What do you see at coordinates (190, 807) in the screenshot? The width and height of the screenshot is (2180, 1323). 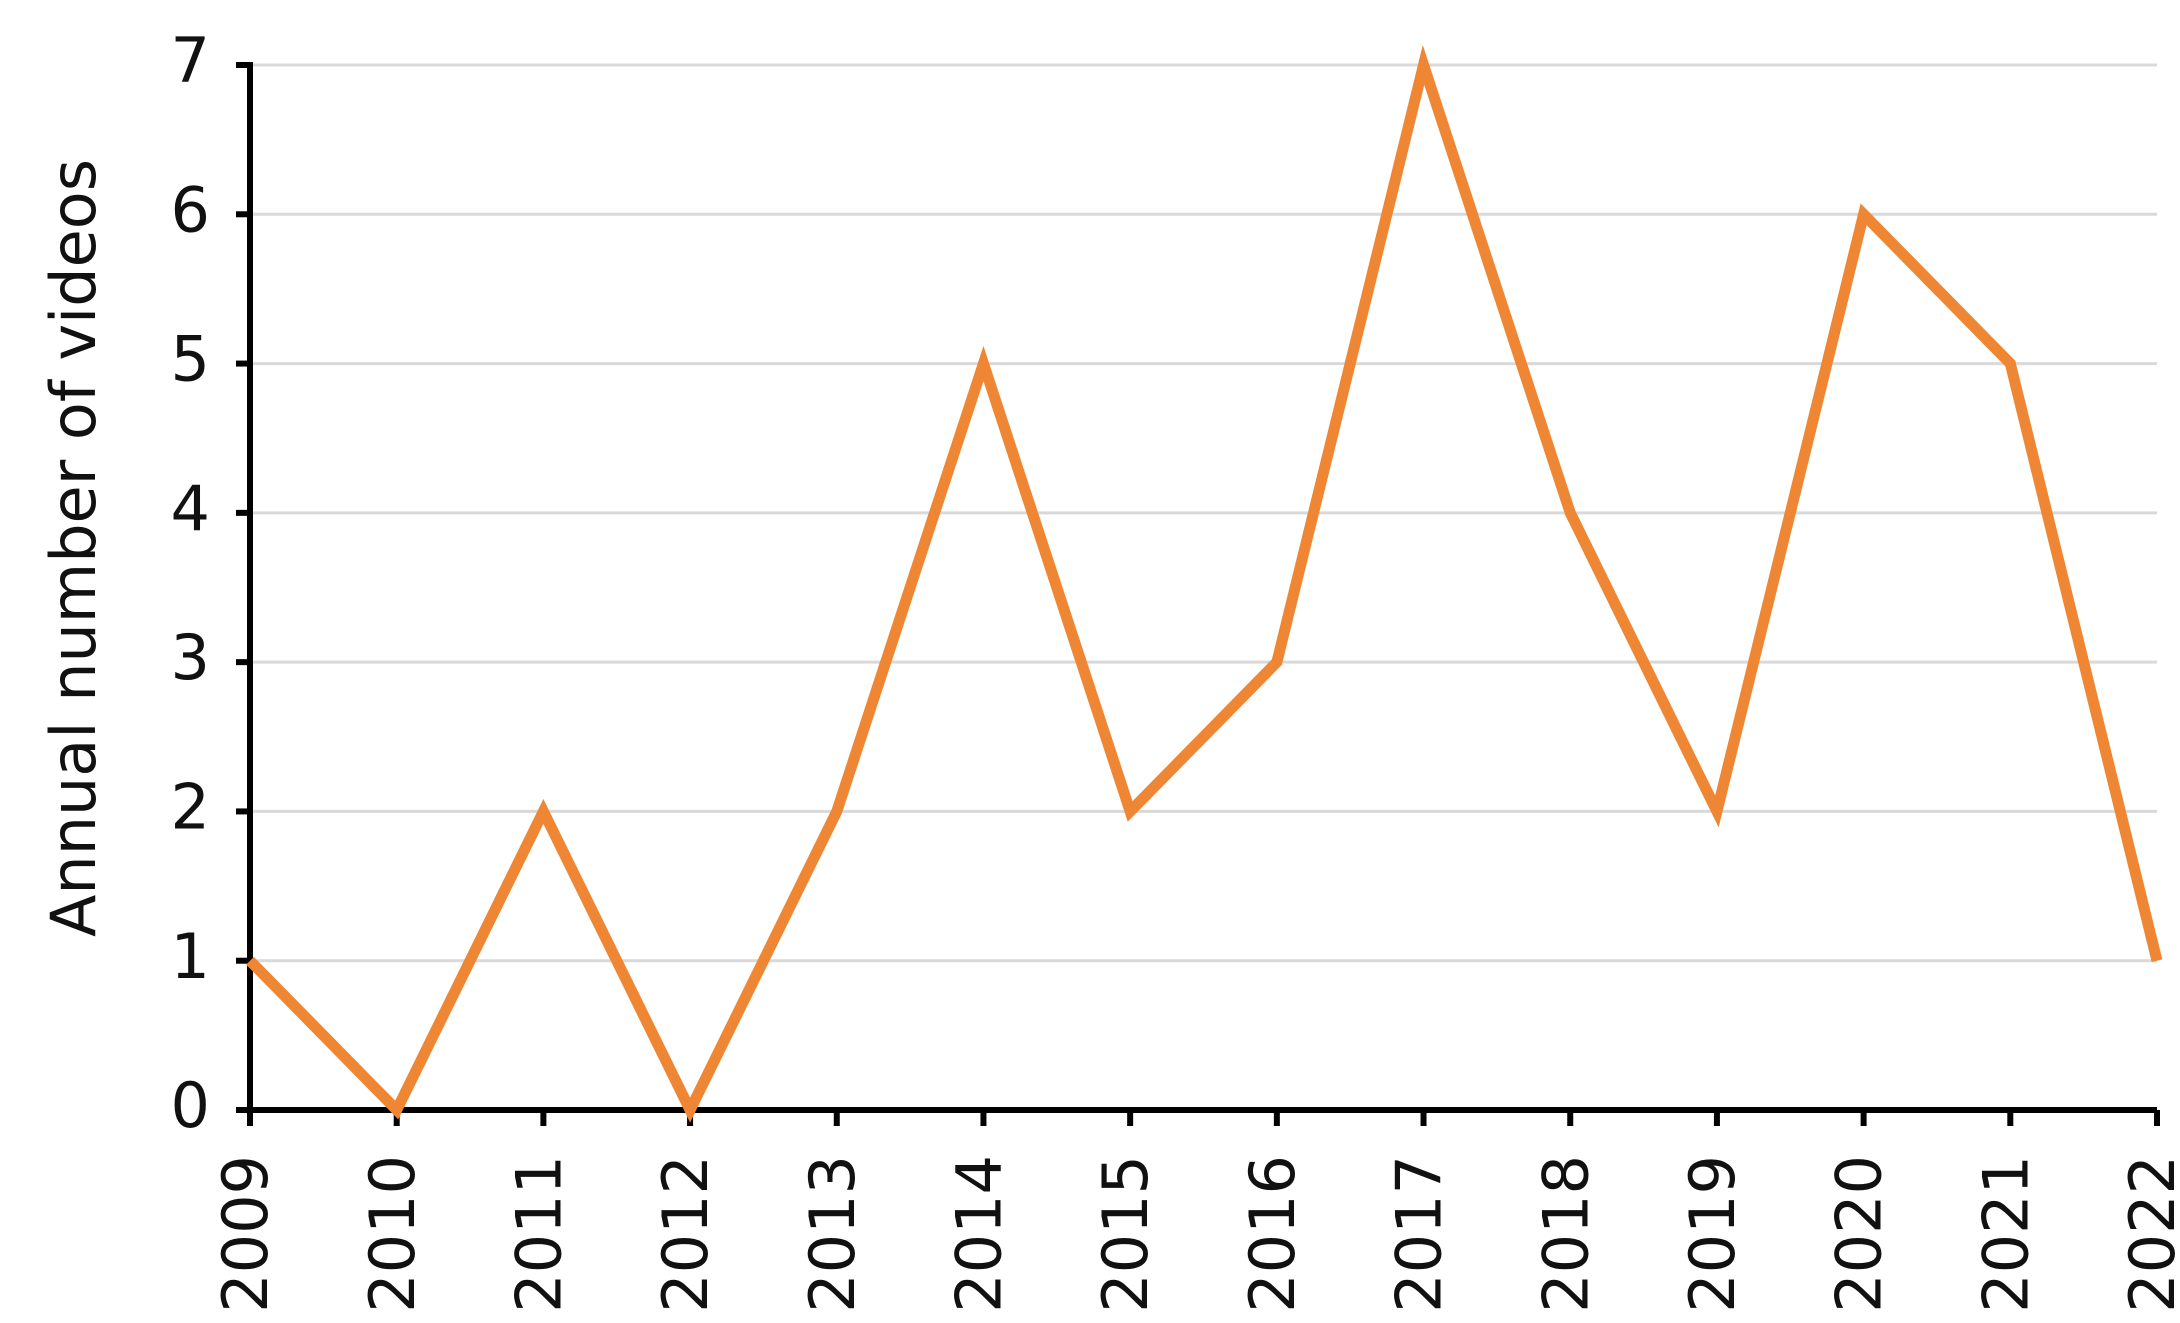 I see `y-tick-label: 2` at bounding box center [190, 807].